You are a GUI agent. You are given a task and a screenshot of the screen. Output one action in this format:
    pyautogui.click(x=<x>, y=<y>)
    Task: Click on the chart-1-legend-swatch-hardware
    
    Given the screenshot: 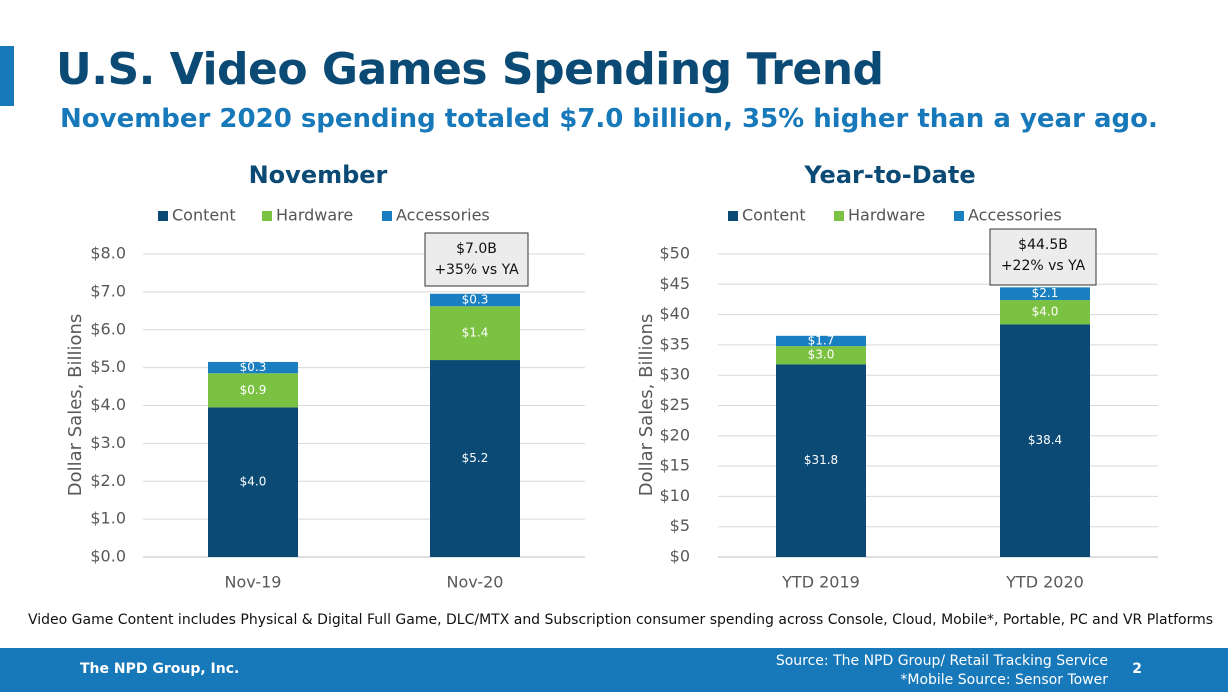 What is the action you would take?
    pyautogui.click(x=267, y=216)
    